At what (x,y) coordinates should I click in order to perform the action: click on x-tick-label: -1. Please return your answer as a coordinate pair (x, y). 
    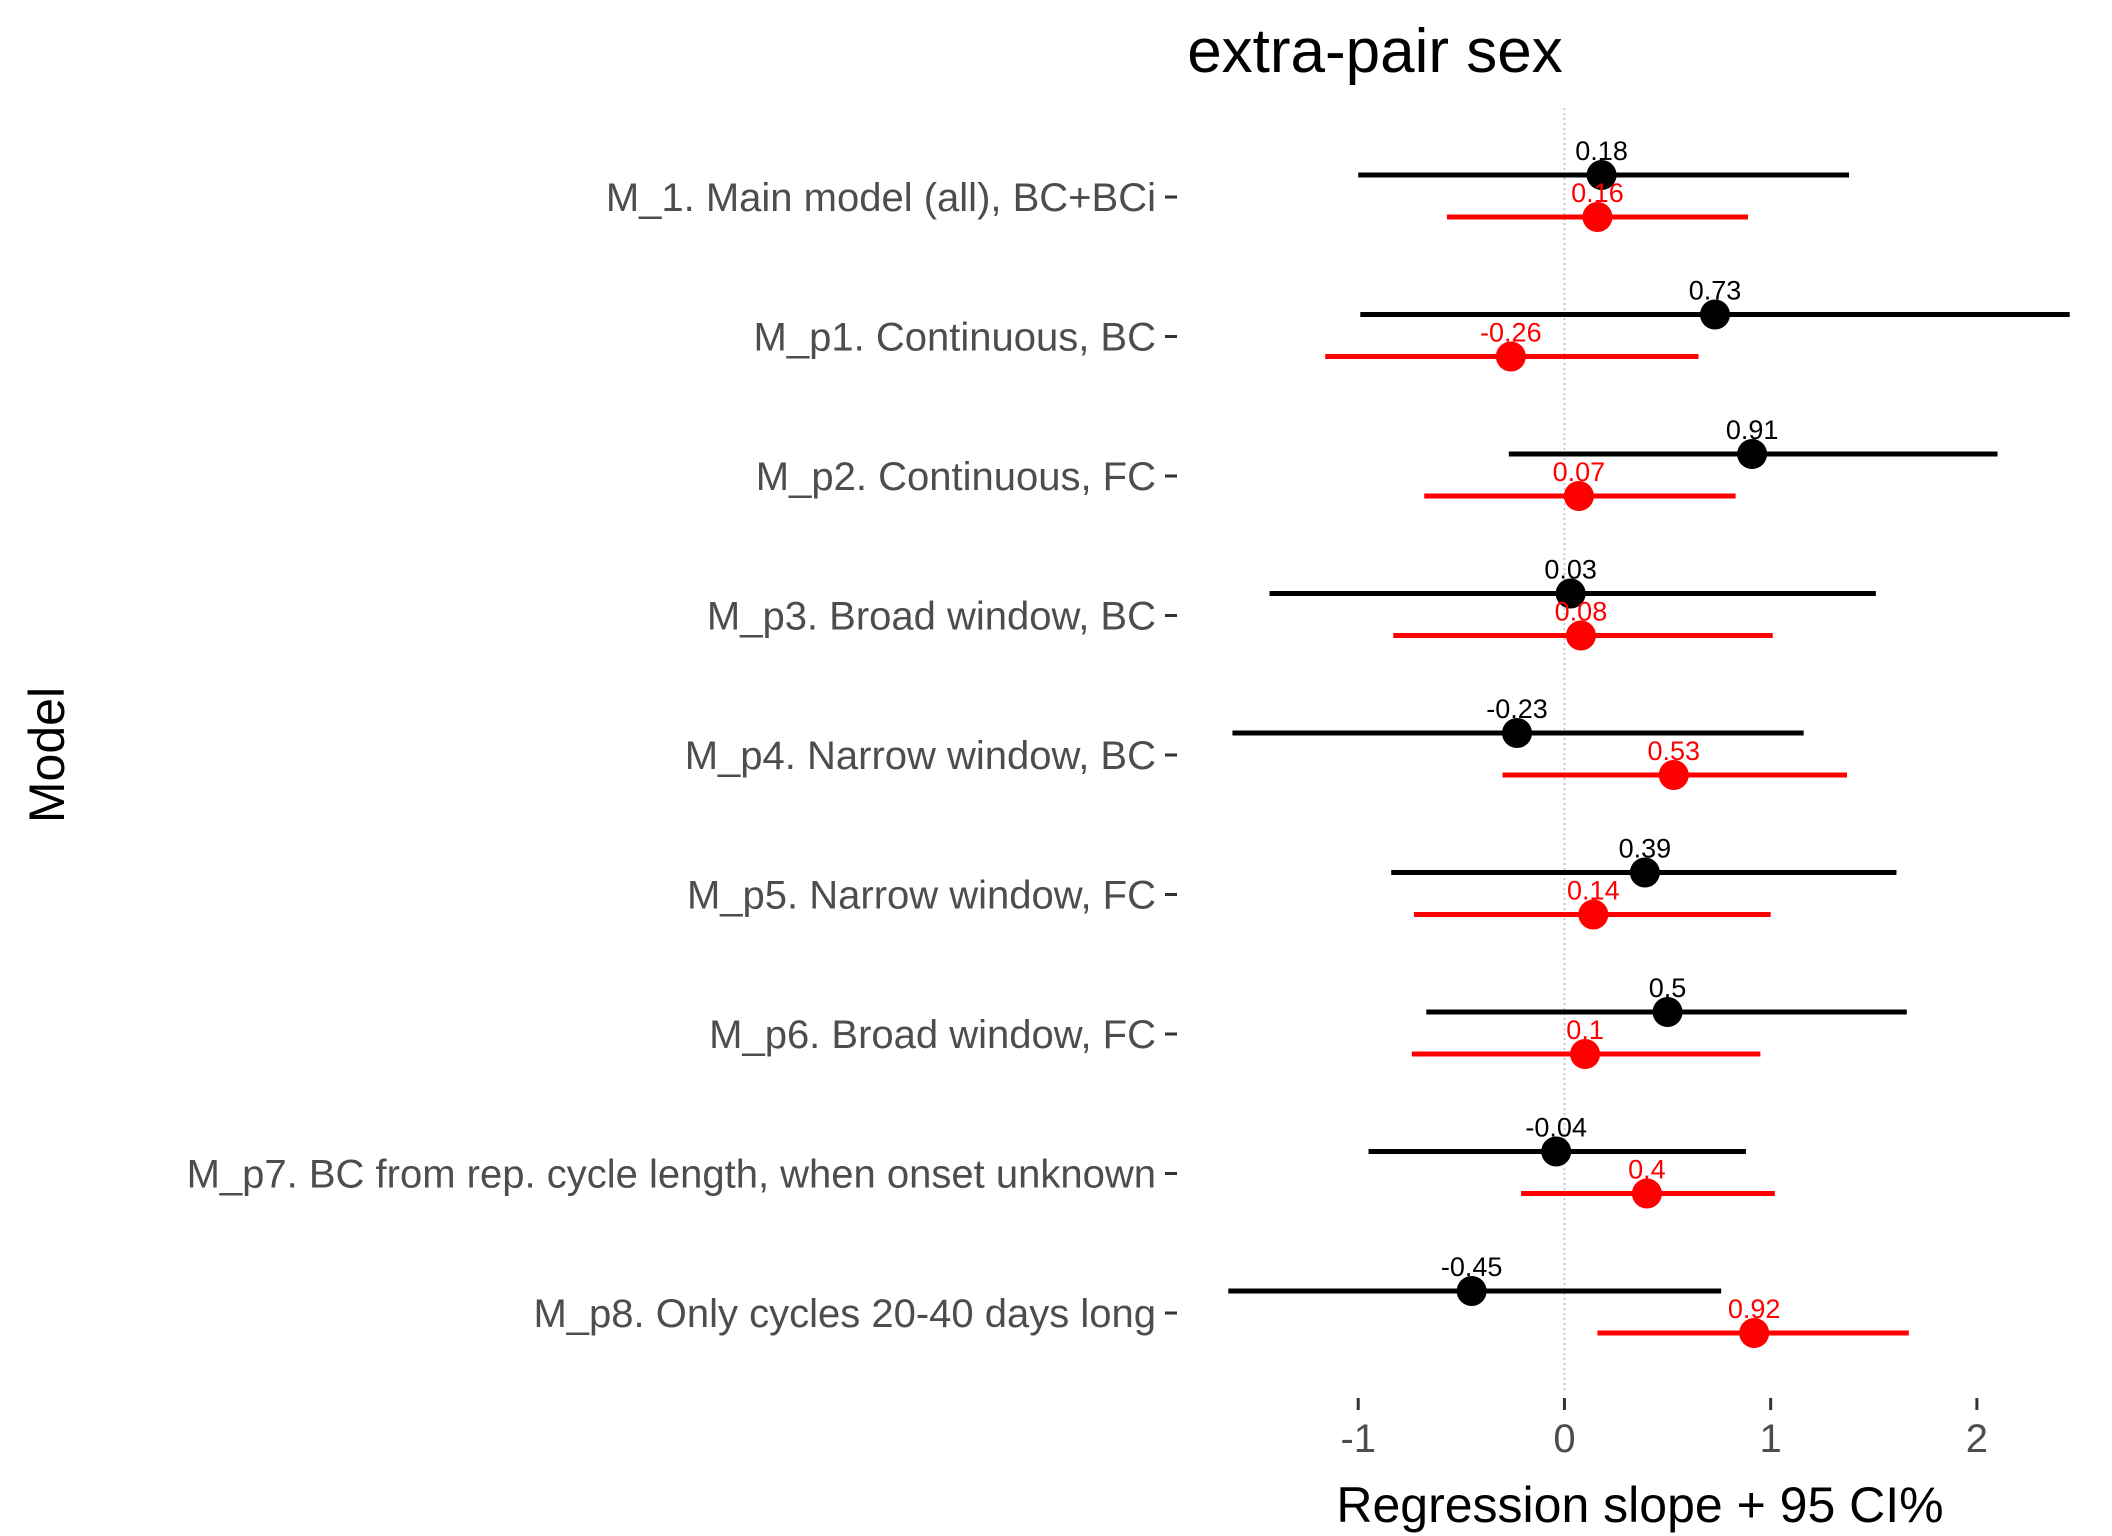
    Looking at the image, I should click on (1358, 1439).